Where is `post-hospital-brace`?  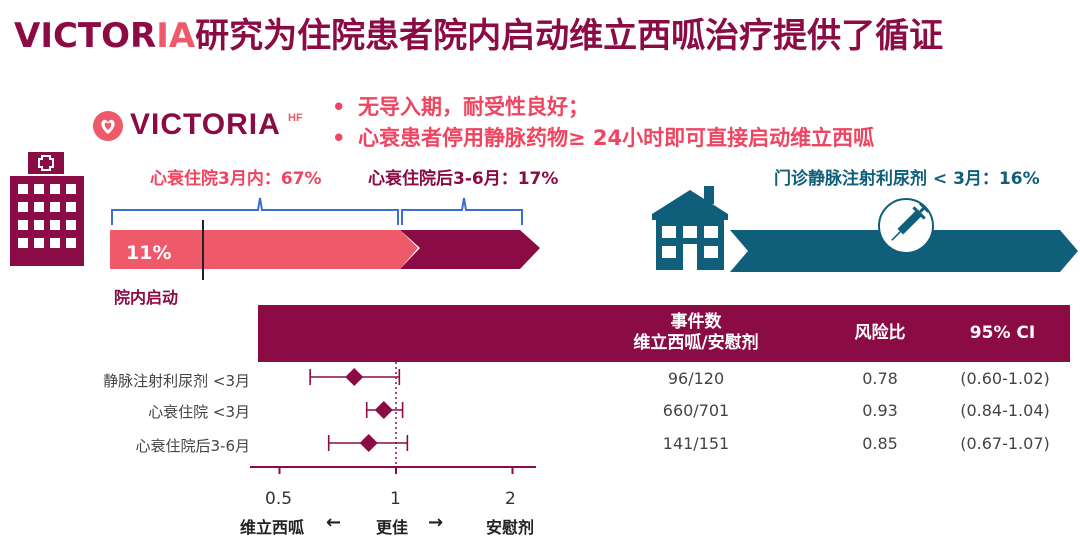 post-hospital-brace is located at coordinates (462, 211).